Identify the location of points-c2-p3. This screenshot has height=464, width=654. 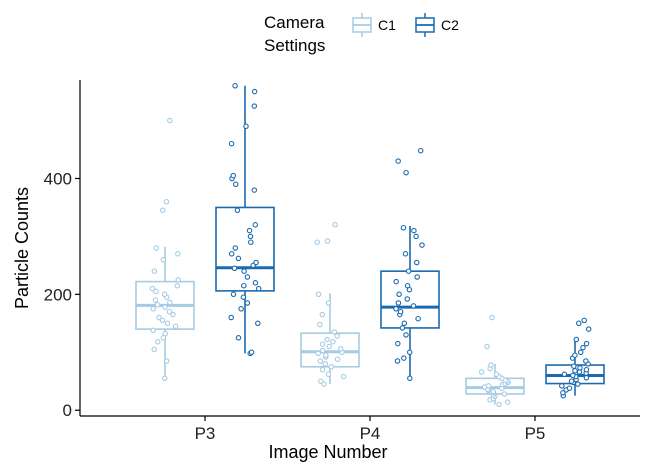
(245, 220).